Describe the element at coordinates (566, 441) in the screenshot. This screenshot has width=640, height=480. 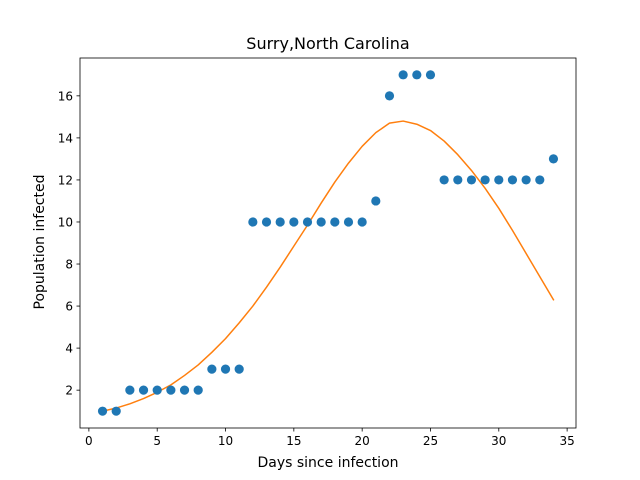
I see `x-tick-label: 35` at that location.